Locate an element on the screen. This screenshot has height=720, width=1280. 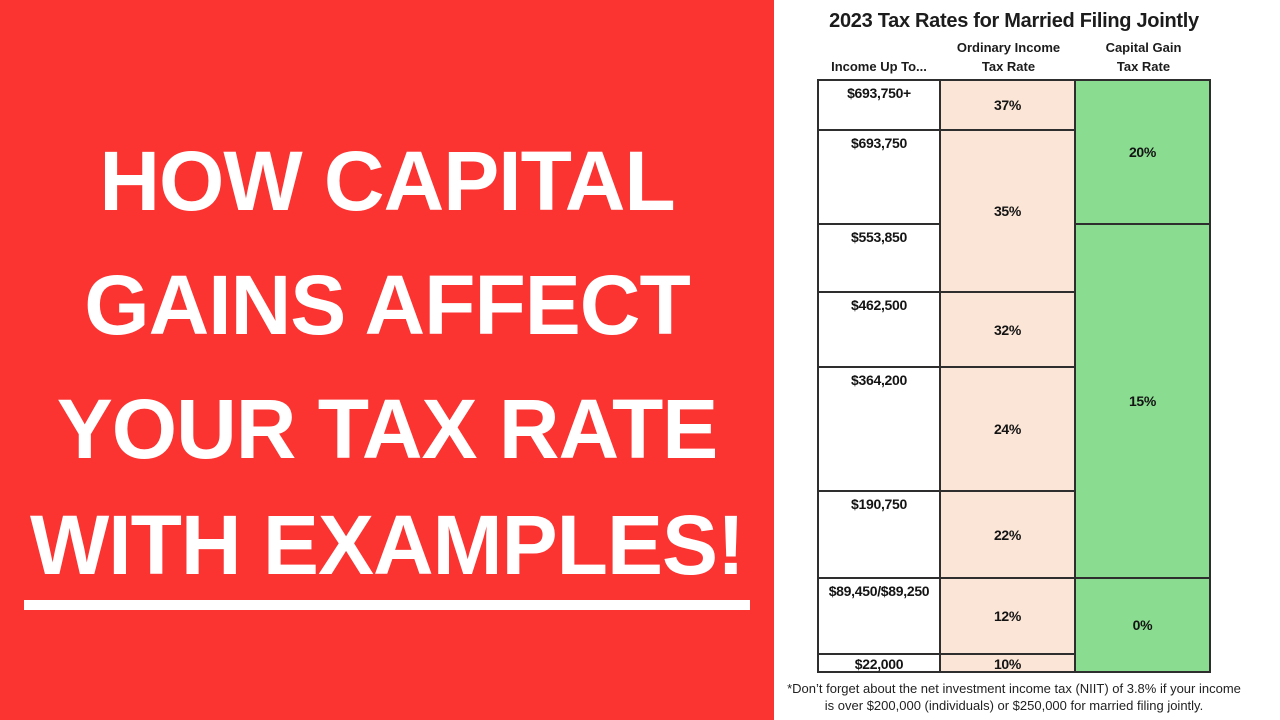
headline-line-4: WITH EXAMPLES! is located at coordinates (387, 553).